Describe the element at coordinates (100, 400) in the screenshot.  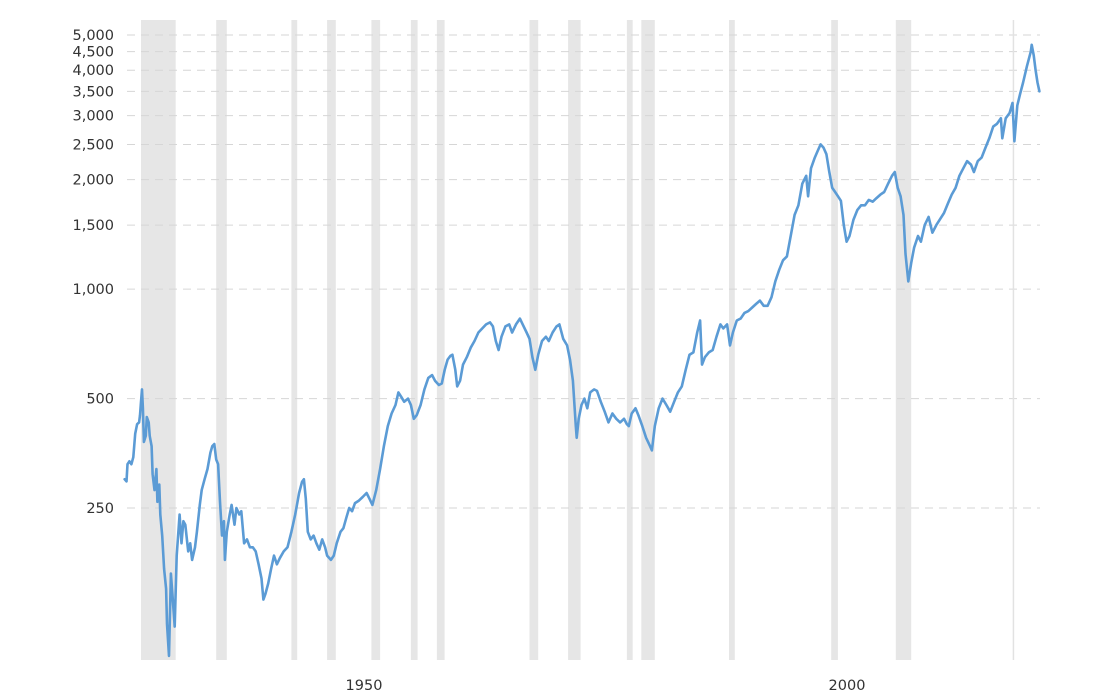
I see `y-tick-label: 500` at that location.